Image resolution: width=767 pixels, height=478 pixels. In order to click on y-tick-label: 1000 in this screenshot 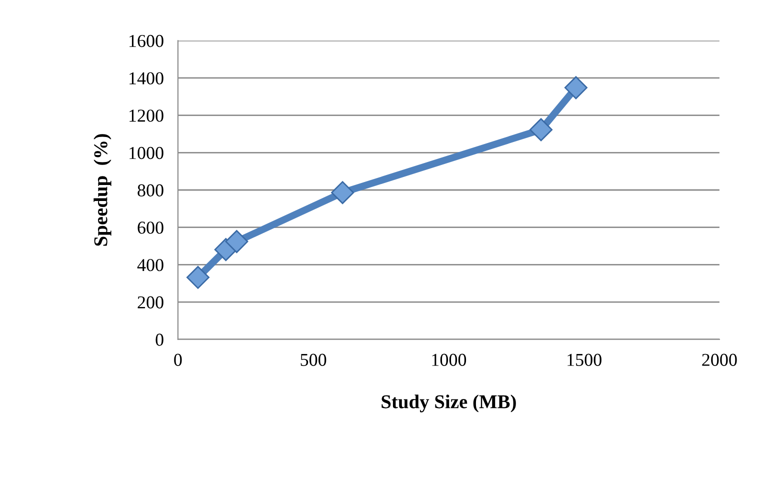, I will do `click(147, 153)`.